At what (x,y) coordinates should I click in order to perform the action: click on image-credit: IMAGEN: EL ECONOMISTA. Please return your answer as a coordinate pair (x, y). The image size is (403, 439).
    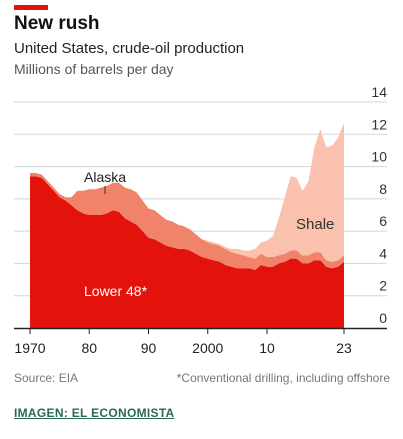
    Looking at the image, I should click on (94, 413).